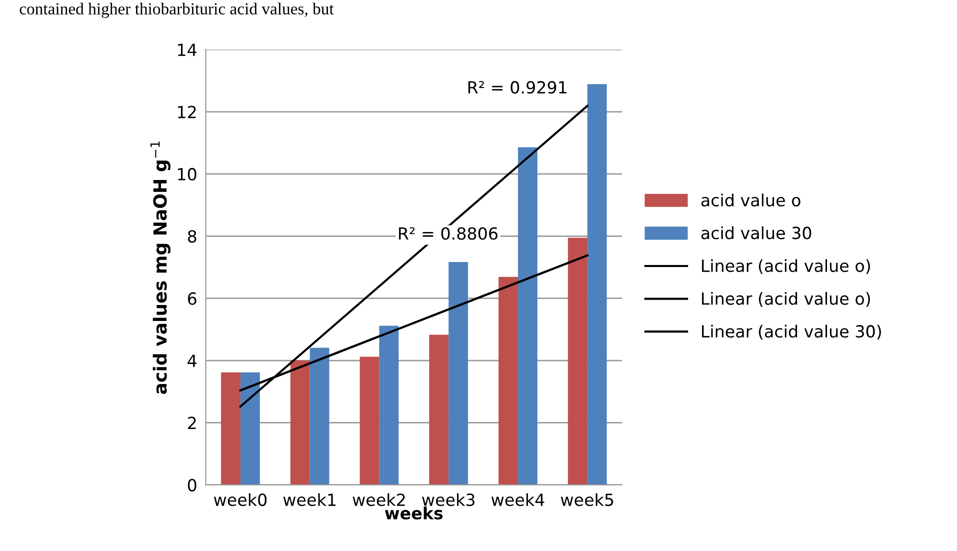 The width and height of the screenshot is (957, 551). I want to click on text: contained higher thiobarbituric acid values, but, so click(177, 10).